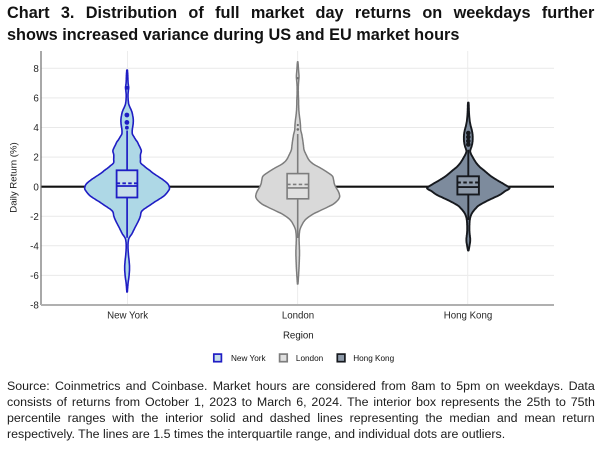  Describe the element at coordinates (14, 177) in the screenshot. I see `svg-text: Daily Return (%)` at that location.